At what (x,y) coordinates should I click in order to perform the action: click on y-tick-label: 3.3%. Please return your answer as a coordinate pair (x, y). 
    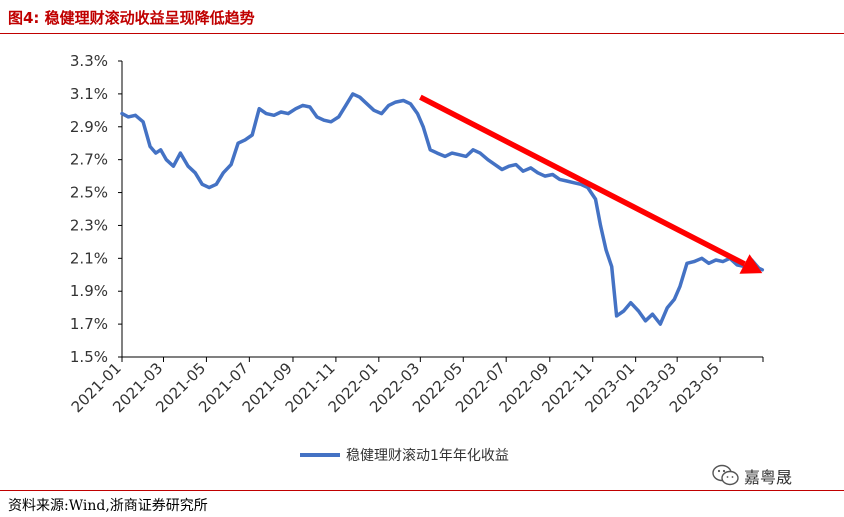
    Looking at the image, I should click on (89, 61).